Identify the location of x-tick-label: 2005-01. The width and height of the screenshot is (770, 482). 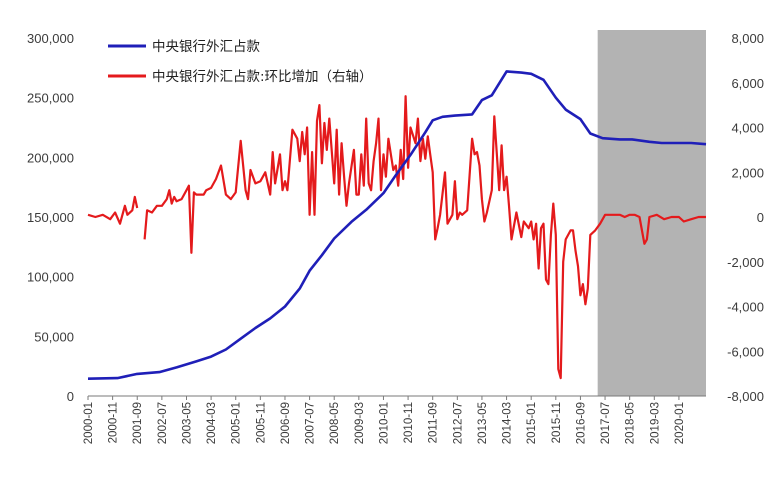
(237, 423).